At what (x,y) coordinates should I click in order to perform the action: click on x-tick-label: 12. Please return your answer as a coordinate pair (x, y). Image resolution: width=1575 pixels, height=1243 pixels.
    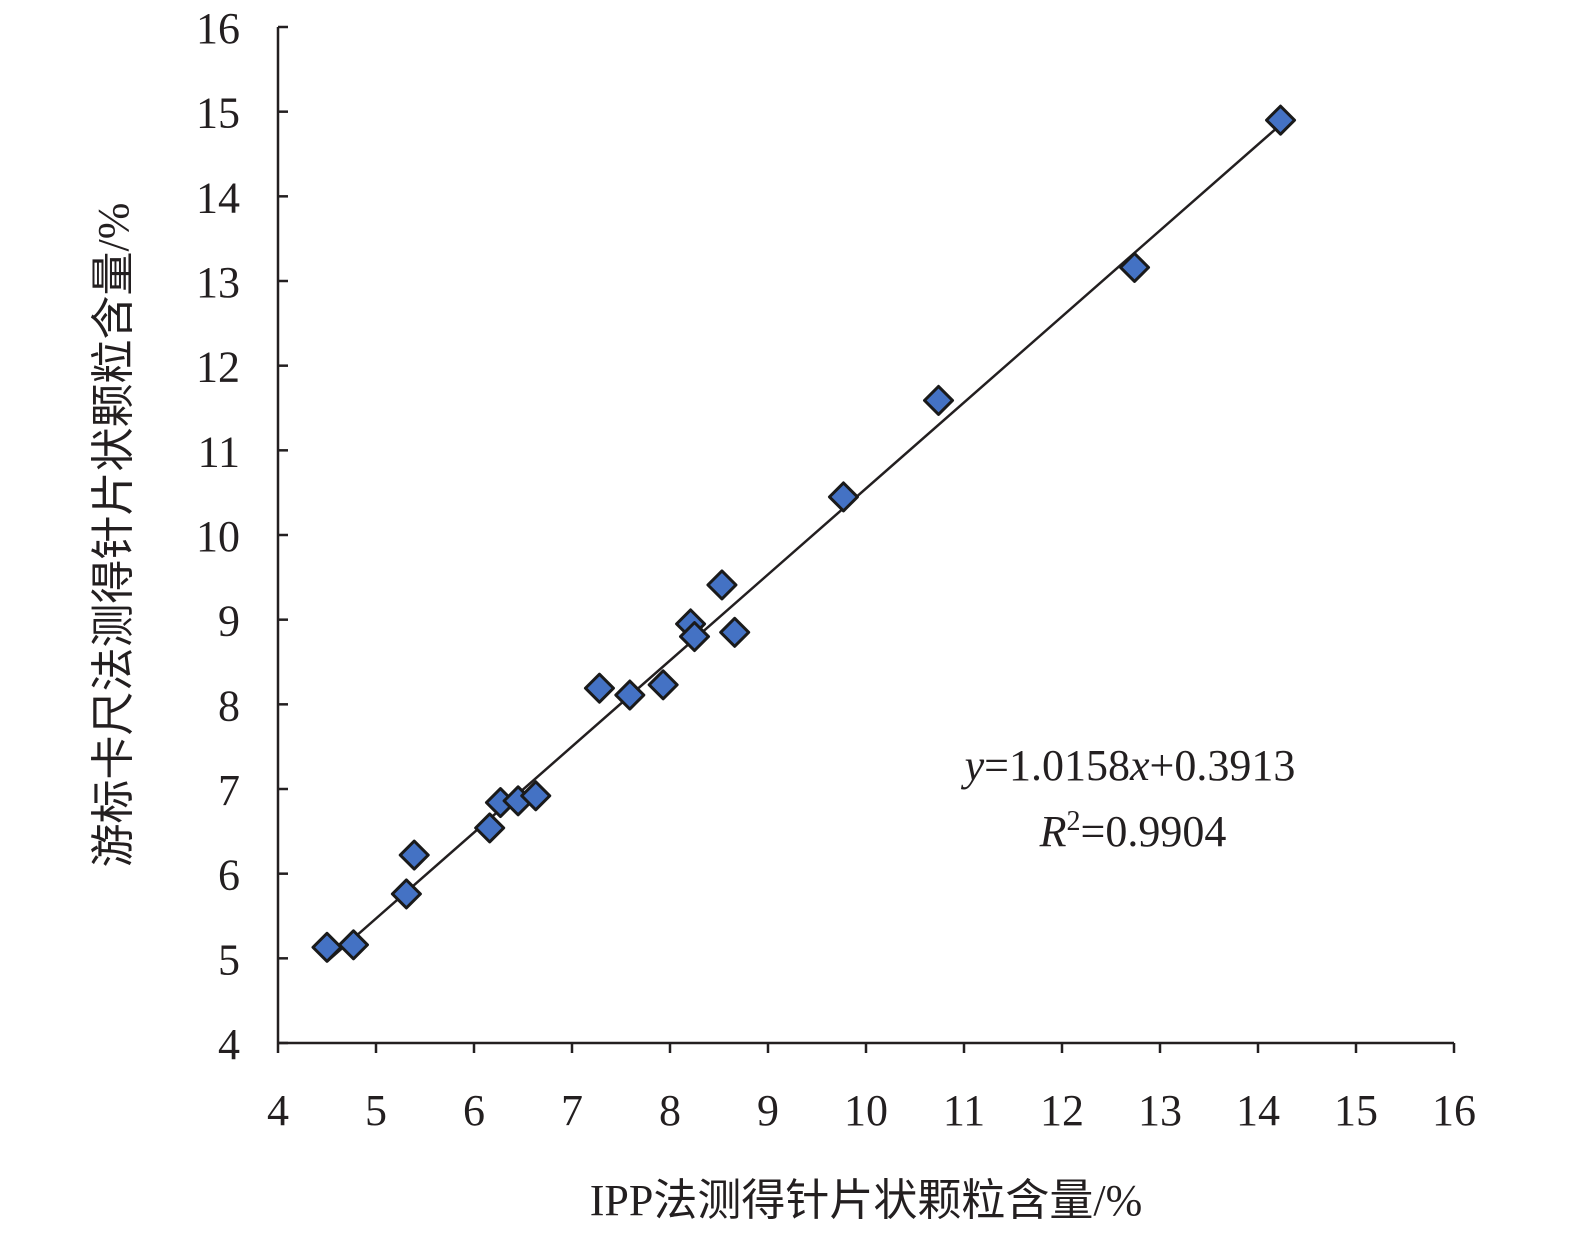
    Looking at the image, I should click on (1062, 1110).